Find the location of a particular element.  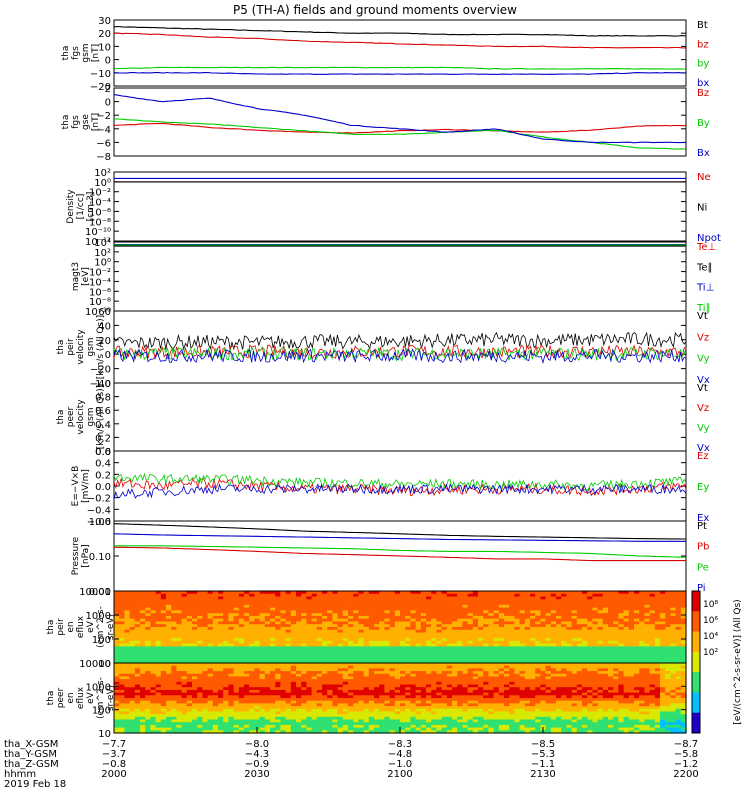

y-axis-label: Pressure[nPa] is located at coordinates (81, 555).